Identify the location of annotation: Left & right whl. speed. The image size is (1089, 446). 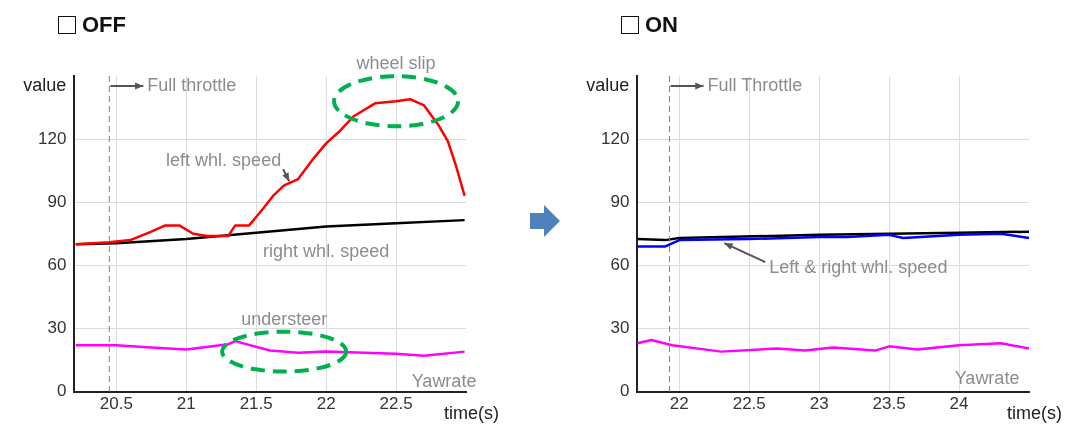
(858, 267).